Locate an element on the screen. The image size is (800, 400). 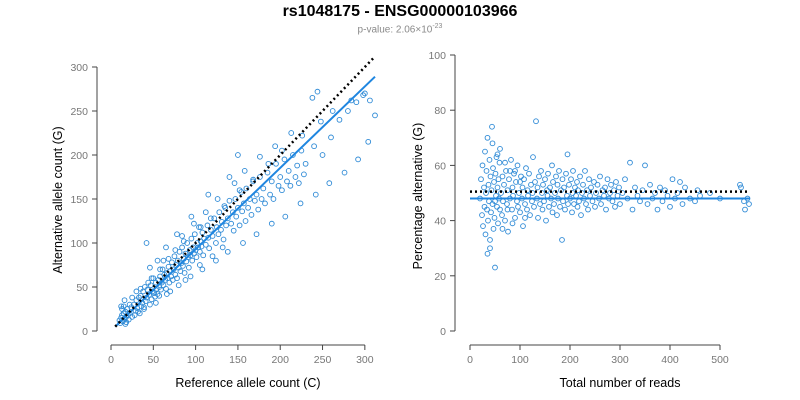
pvalue-text: p-value: 2.06×10 is located at coordinates (395, 30).